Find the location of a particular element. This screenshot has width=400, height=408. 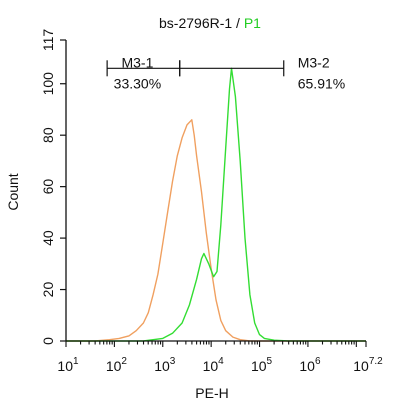

y-tick-label: 117 is located at coordinates (48, 40).